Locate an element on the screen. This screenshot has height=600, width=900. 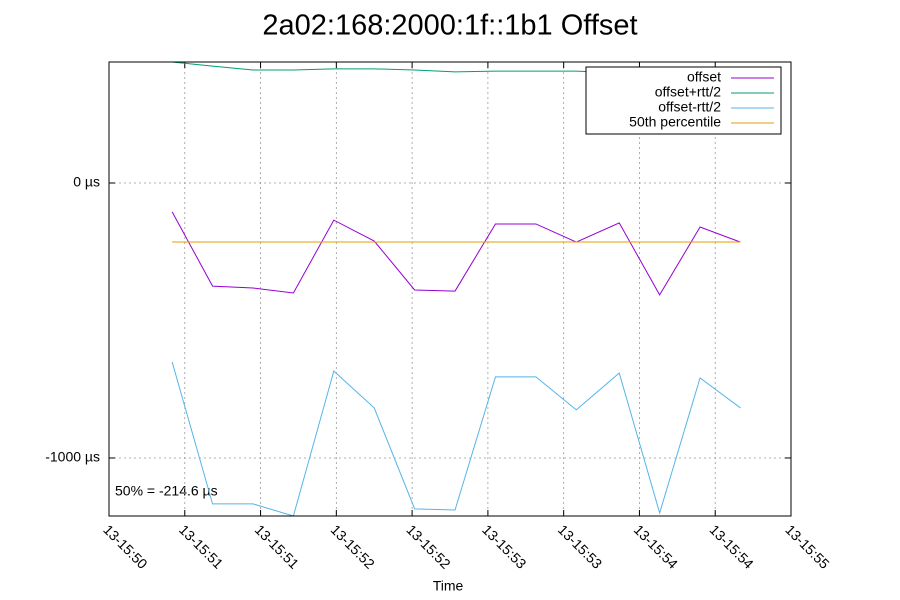
legend-label: offset is located at coordinates (704, 77).